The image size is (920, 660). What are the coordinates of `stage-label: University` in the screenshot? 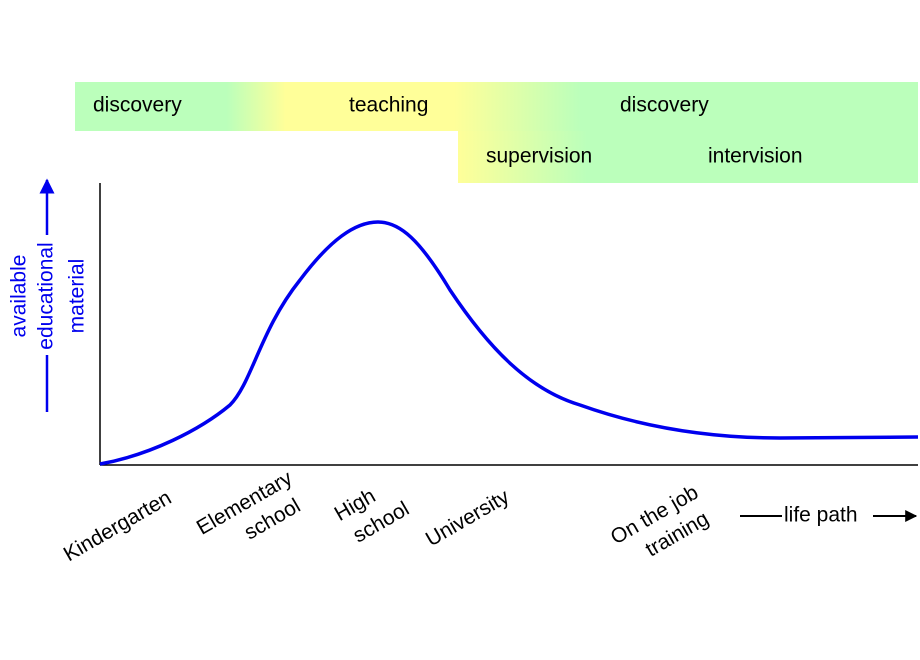 It's located at (468, 518).